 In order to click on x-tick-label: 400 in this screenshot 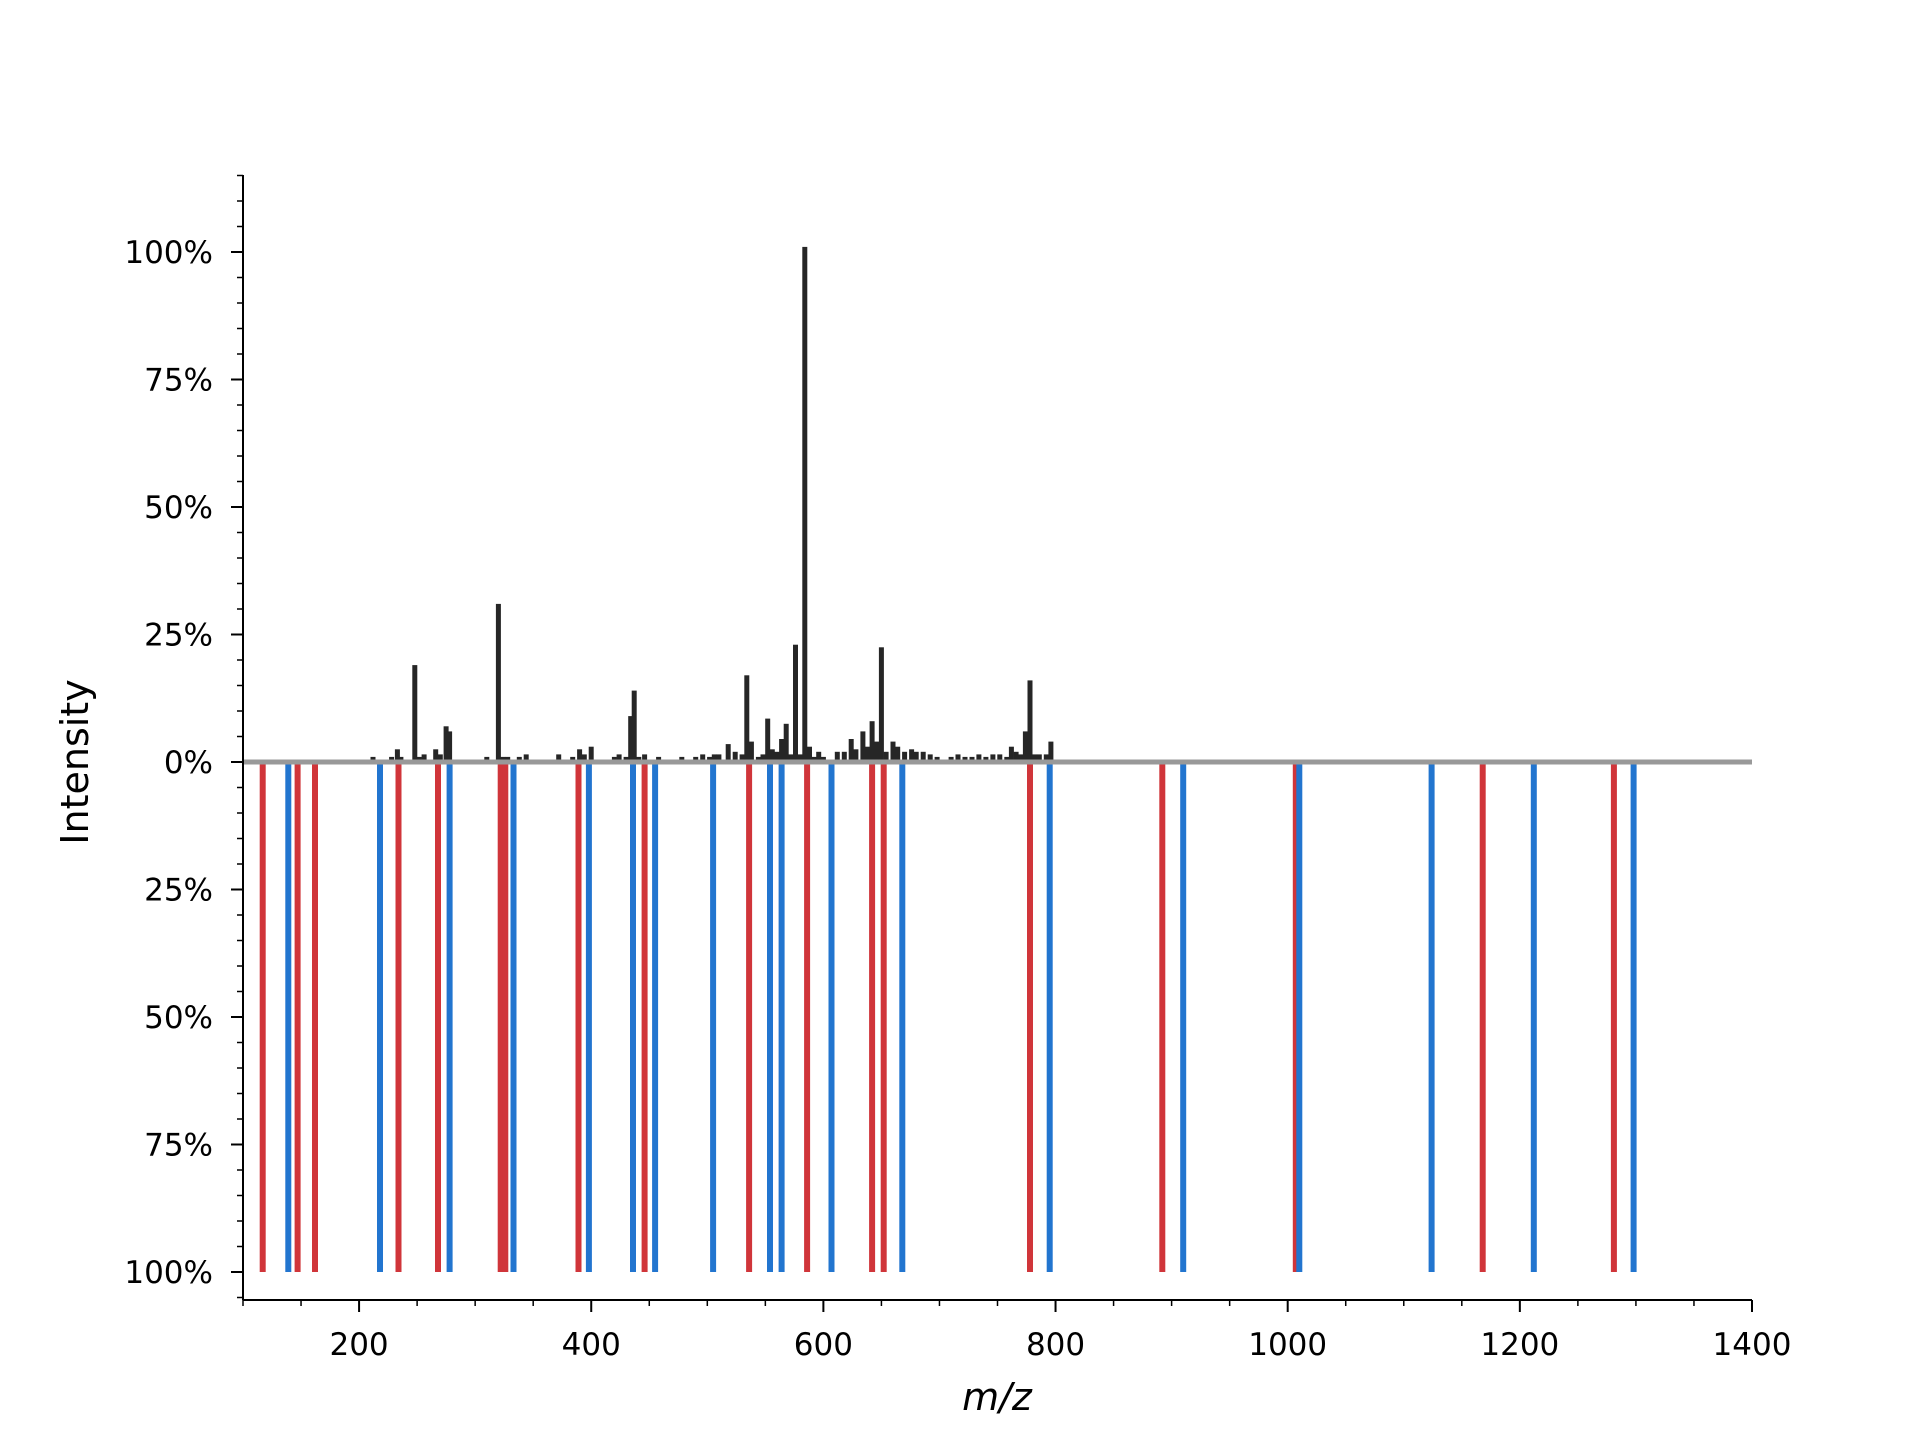, I will do `click(591, 1345)`.